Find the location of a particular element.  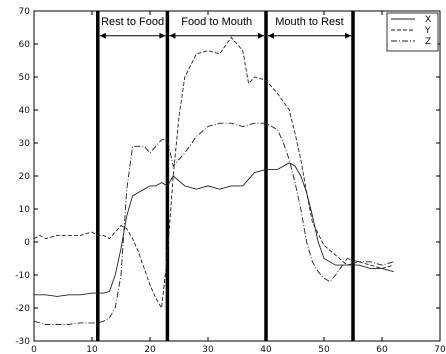

y-tick-label: 30 is located at coordinates (25, 144).